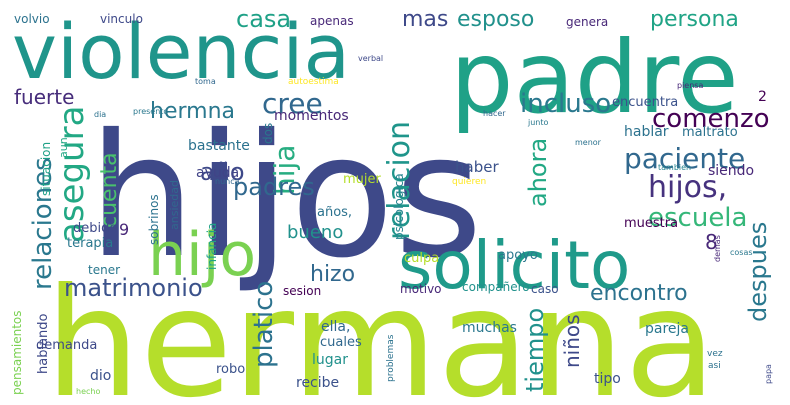 The width and height of the screenshot is (790, 405). Describe the element at coordinates (545, 289) in the screenshot. I see `cloud-word: caso` at that location.